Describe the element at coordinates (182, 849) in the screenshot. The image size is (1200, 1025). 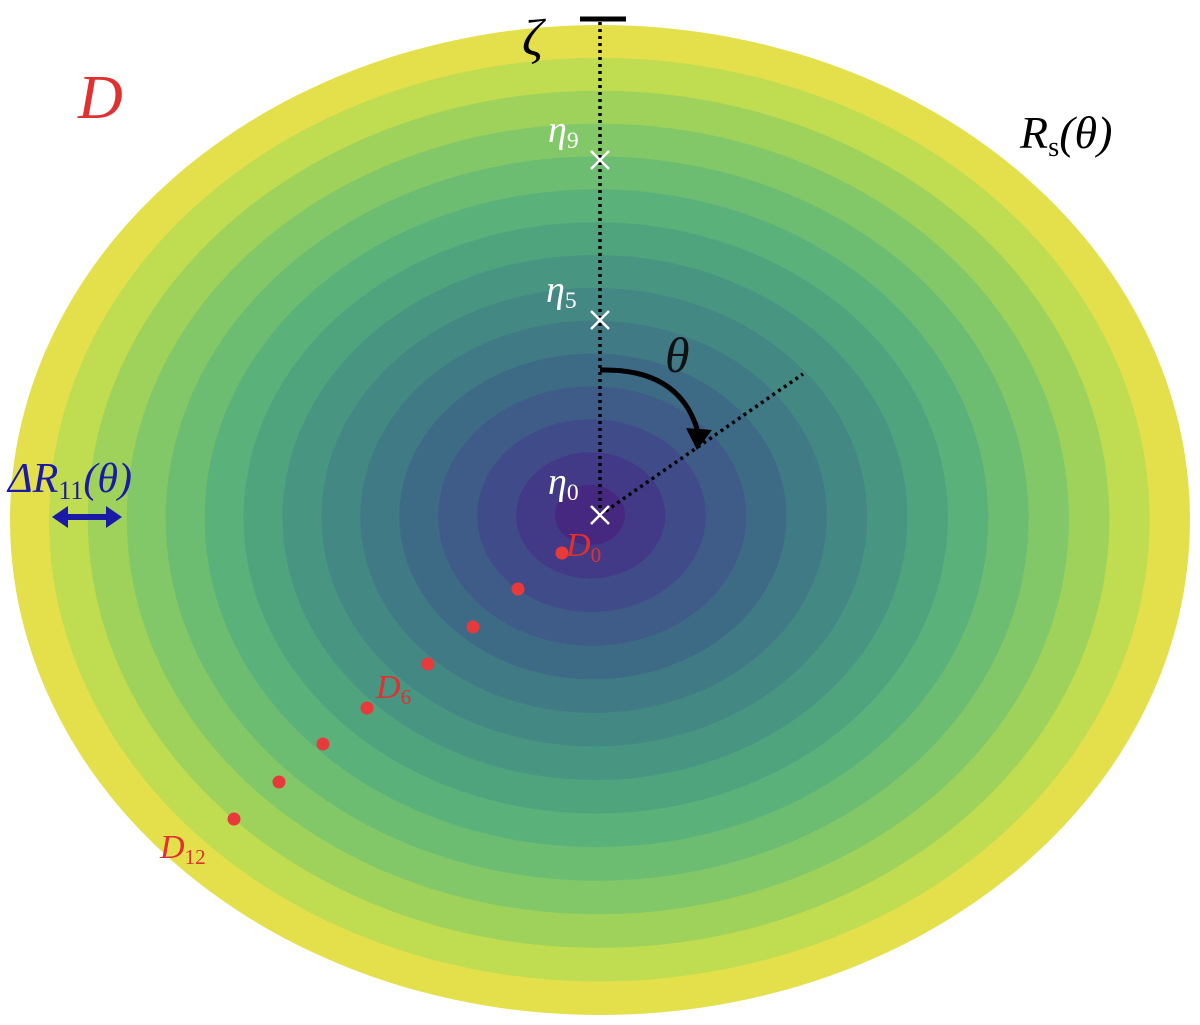
I see `d12-label: D12` at that location.